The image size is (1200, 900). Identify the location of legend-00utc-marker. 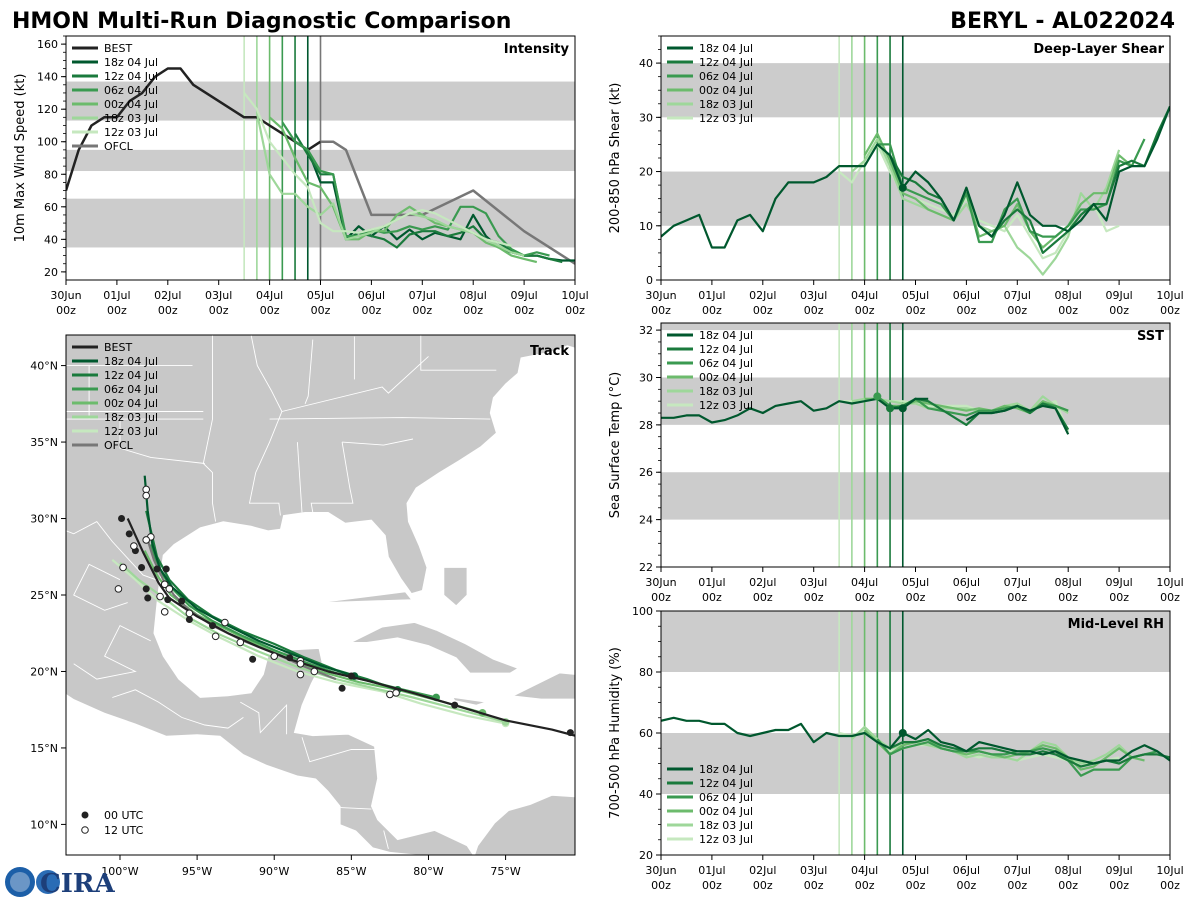
(85, 815).